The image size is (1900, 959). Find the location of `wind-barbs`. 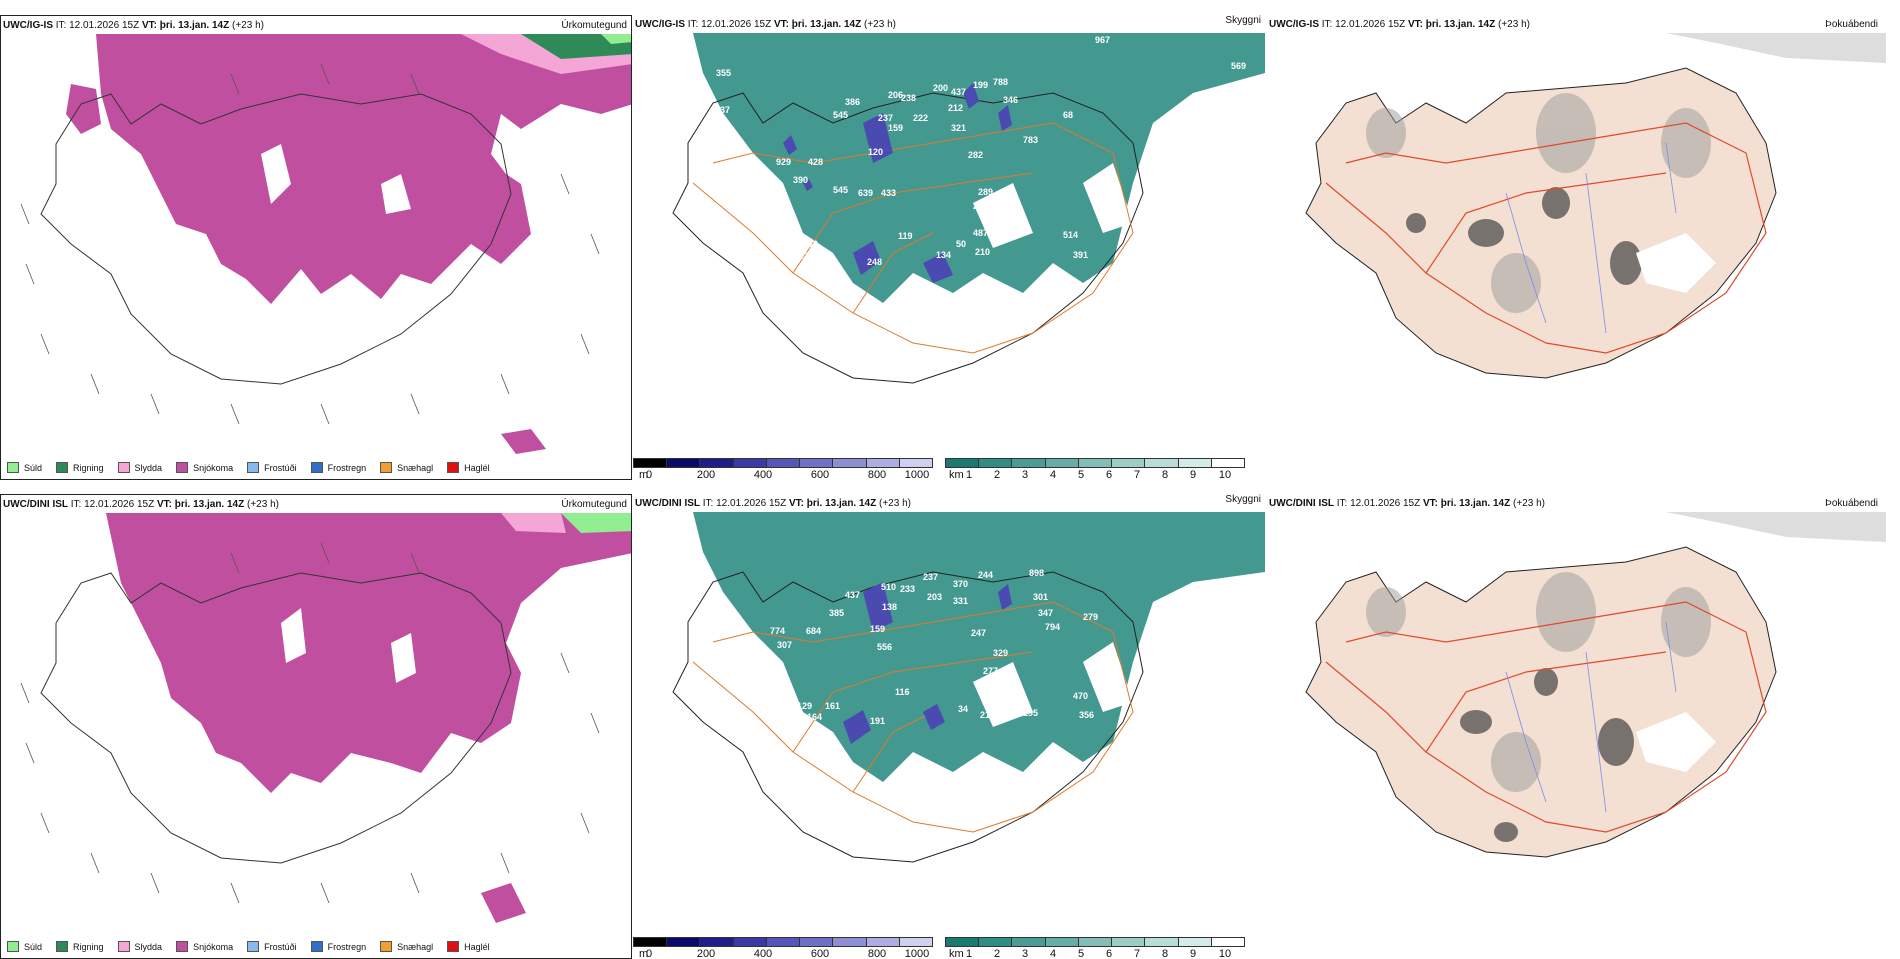

wind-barbs is located at coordinates (310, 244).